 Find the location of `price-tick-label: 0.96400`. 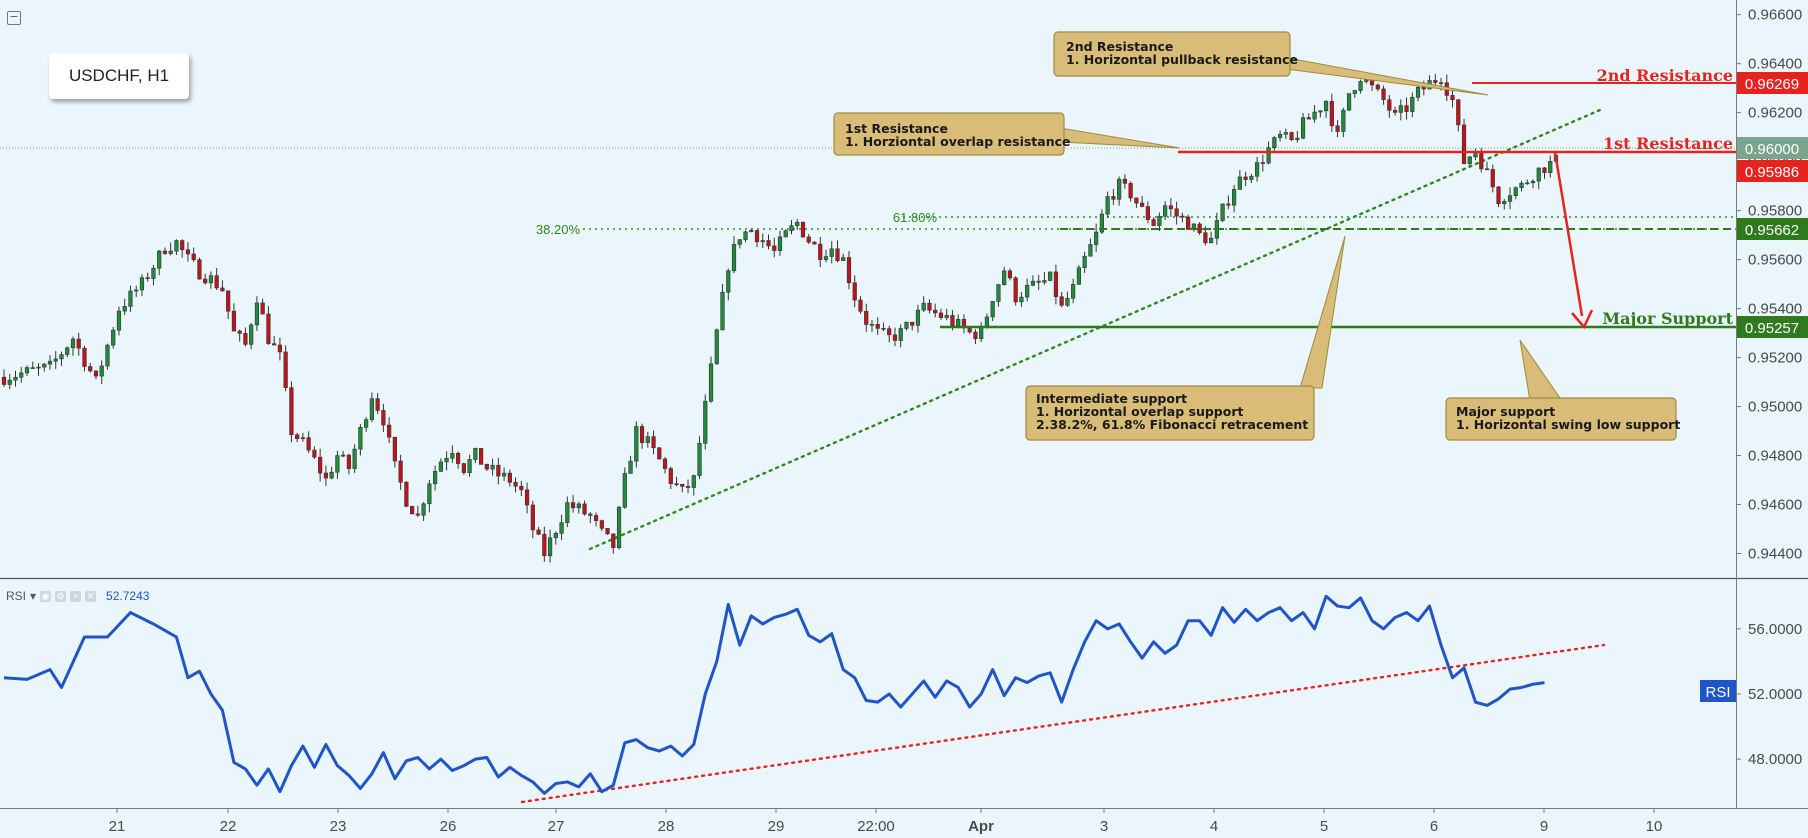

price-tick-label: 0.96400 is located at coordinates (1775, 64).